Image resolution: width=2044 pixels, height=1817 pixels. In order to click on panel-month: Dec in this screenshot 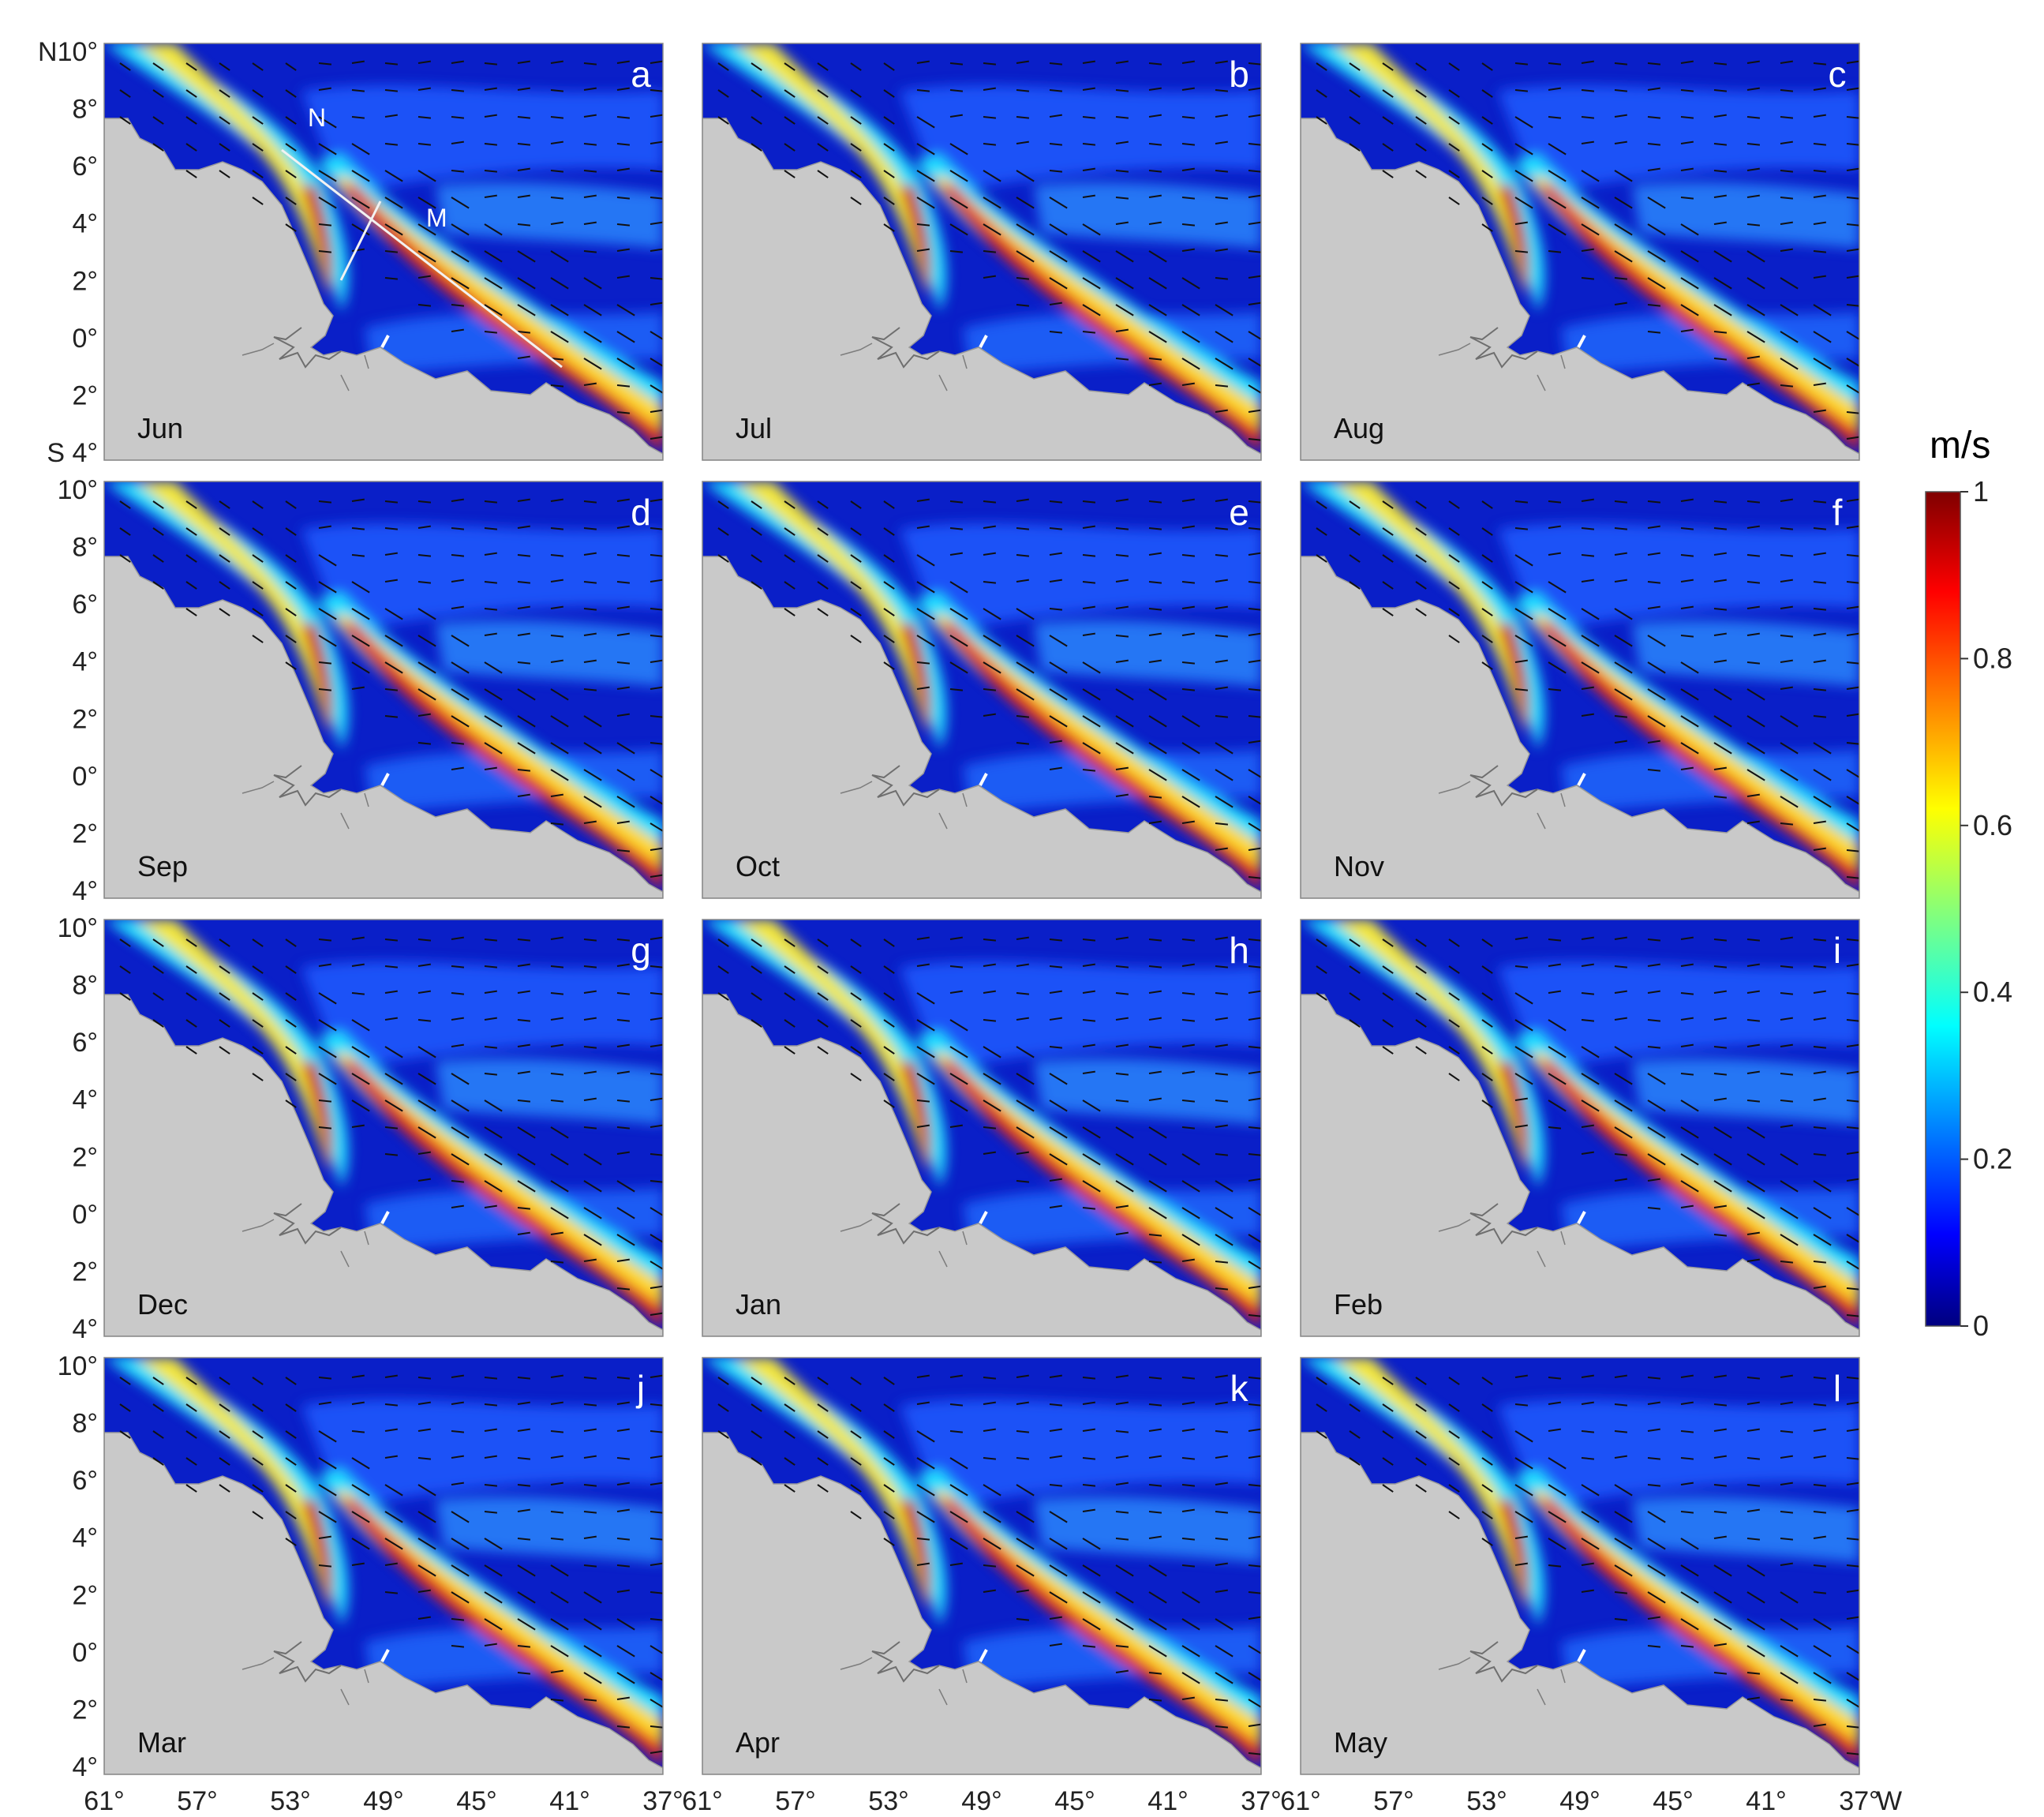, I will do `click(162, 1304)`.